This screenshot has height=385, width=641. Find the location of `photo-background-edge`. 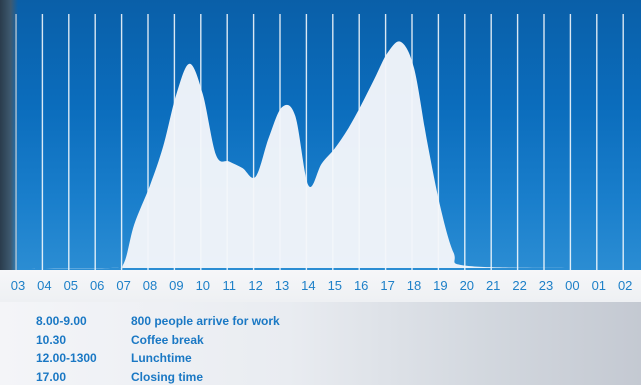

photo-background-edge is located at coordinates (9, 150).